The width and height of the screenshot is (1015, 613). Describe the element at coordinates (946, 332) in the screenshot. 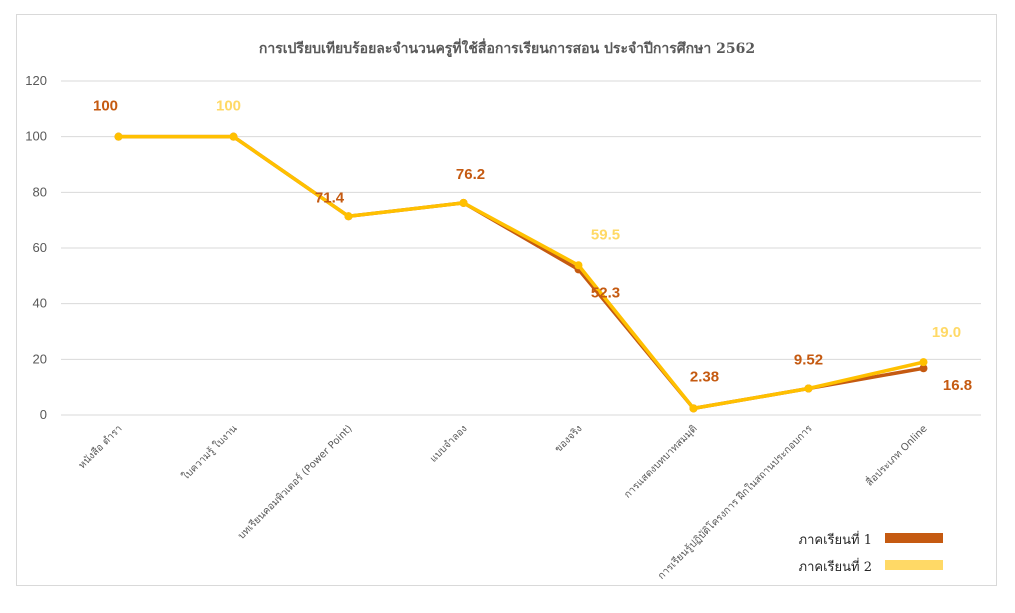

I see `data-label: 19.0` at that location.